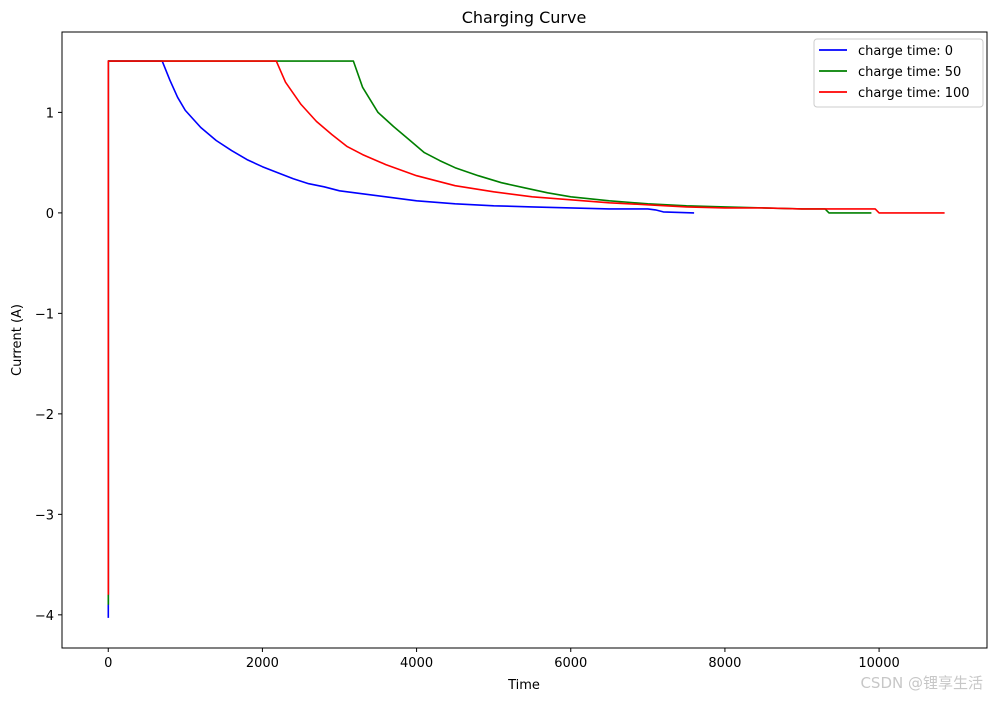 The width and height of the screenshot is (999, 701). Describe the element at coordinates (262, 663) in the screenshot. I see `x-tick-label: 2000` at that location.